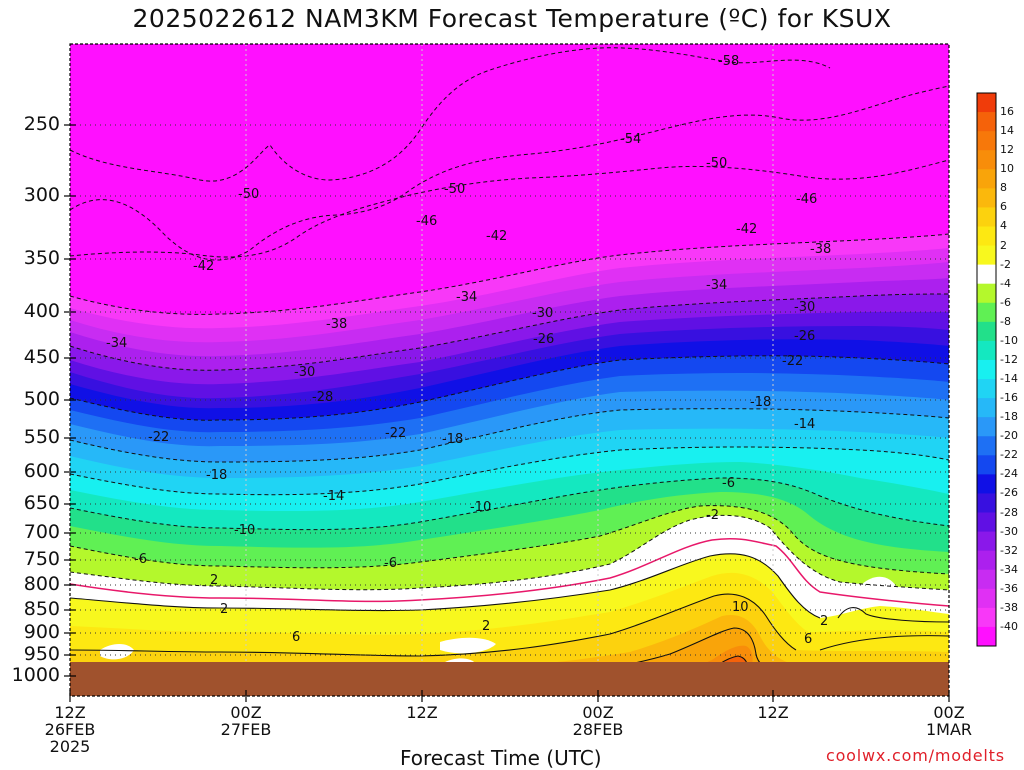  What do you see at coordinates (1005, 283) in the screenshot?
I see `colorbar-label: -4` at bounding box center [1005, 283].